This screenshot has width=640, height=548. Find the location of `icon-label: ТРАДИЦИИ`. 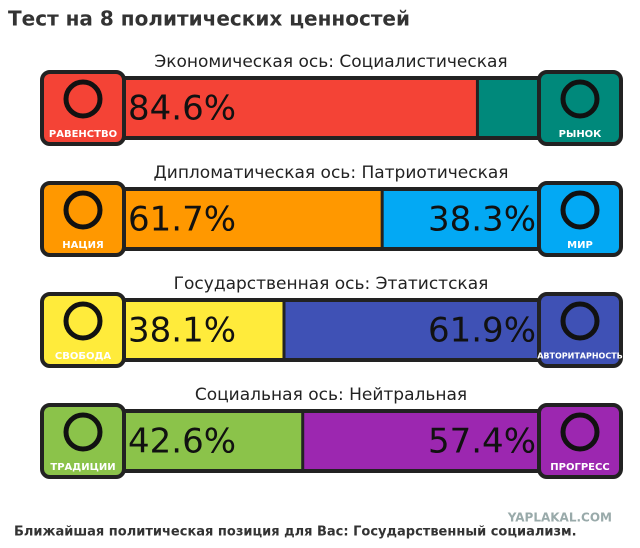

icon-label: ТРАДИЦИИ is located at coordinates (82, 467).